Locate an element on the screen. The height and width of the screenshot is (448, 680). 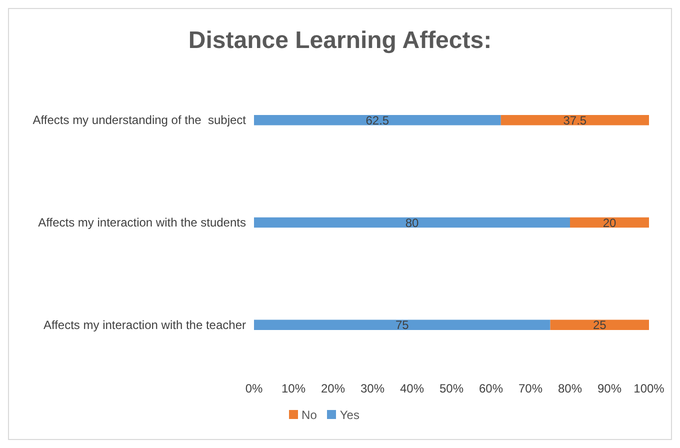
data-label: 80 is located at coordinates (412, 223).